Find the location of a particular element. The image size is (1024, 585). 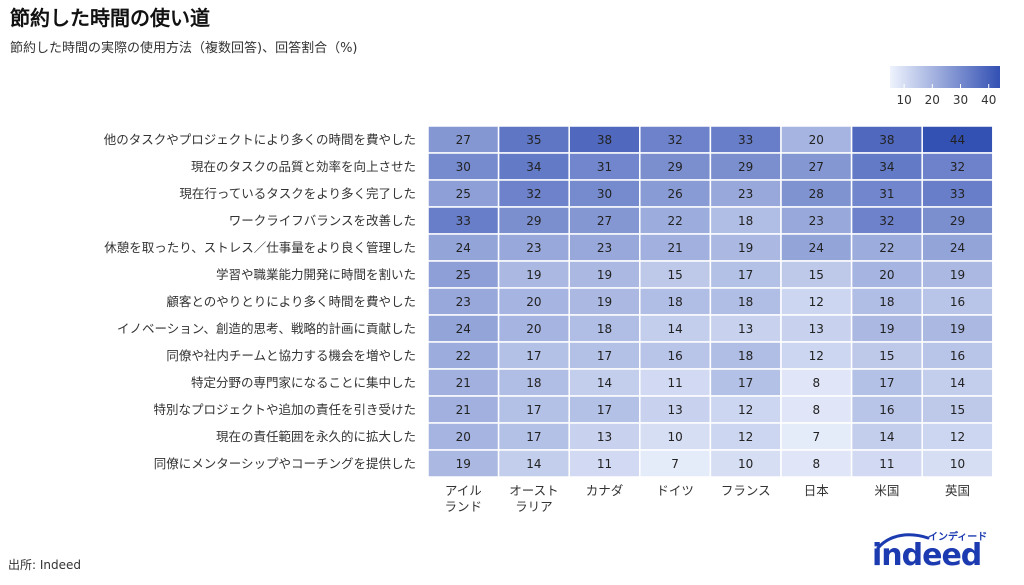

cell-value-label: 27 is located at coordinates (604, 221).